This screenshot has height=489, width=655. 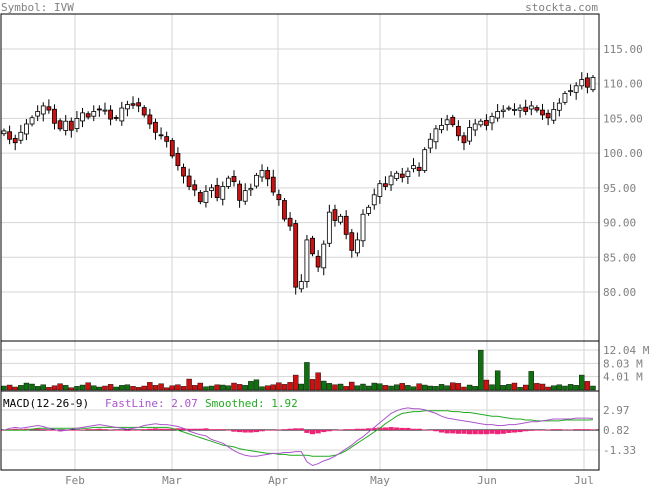 What do you see at coordinates (278, 480) in the screenshot?
I see `x-tick-label: Apr` at bounding box center [278, 480].